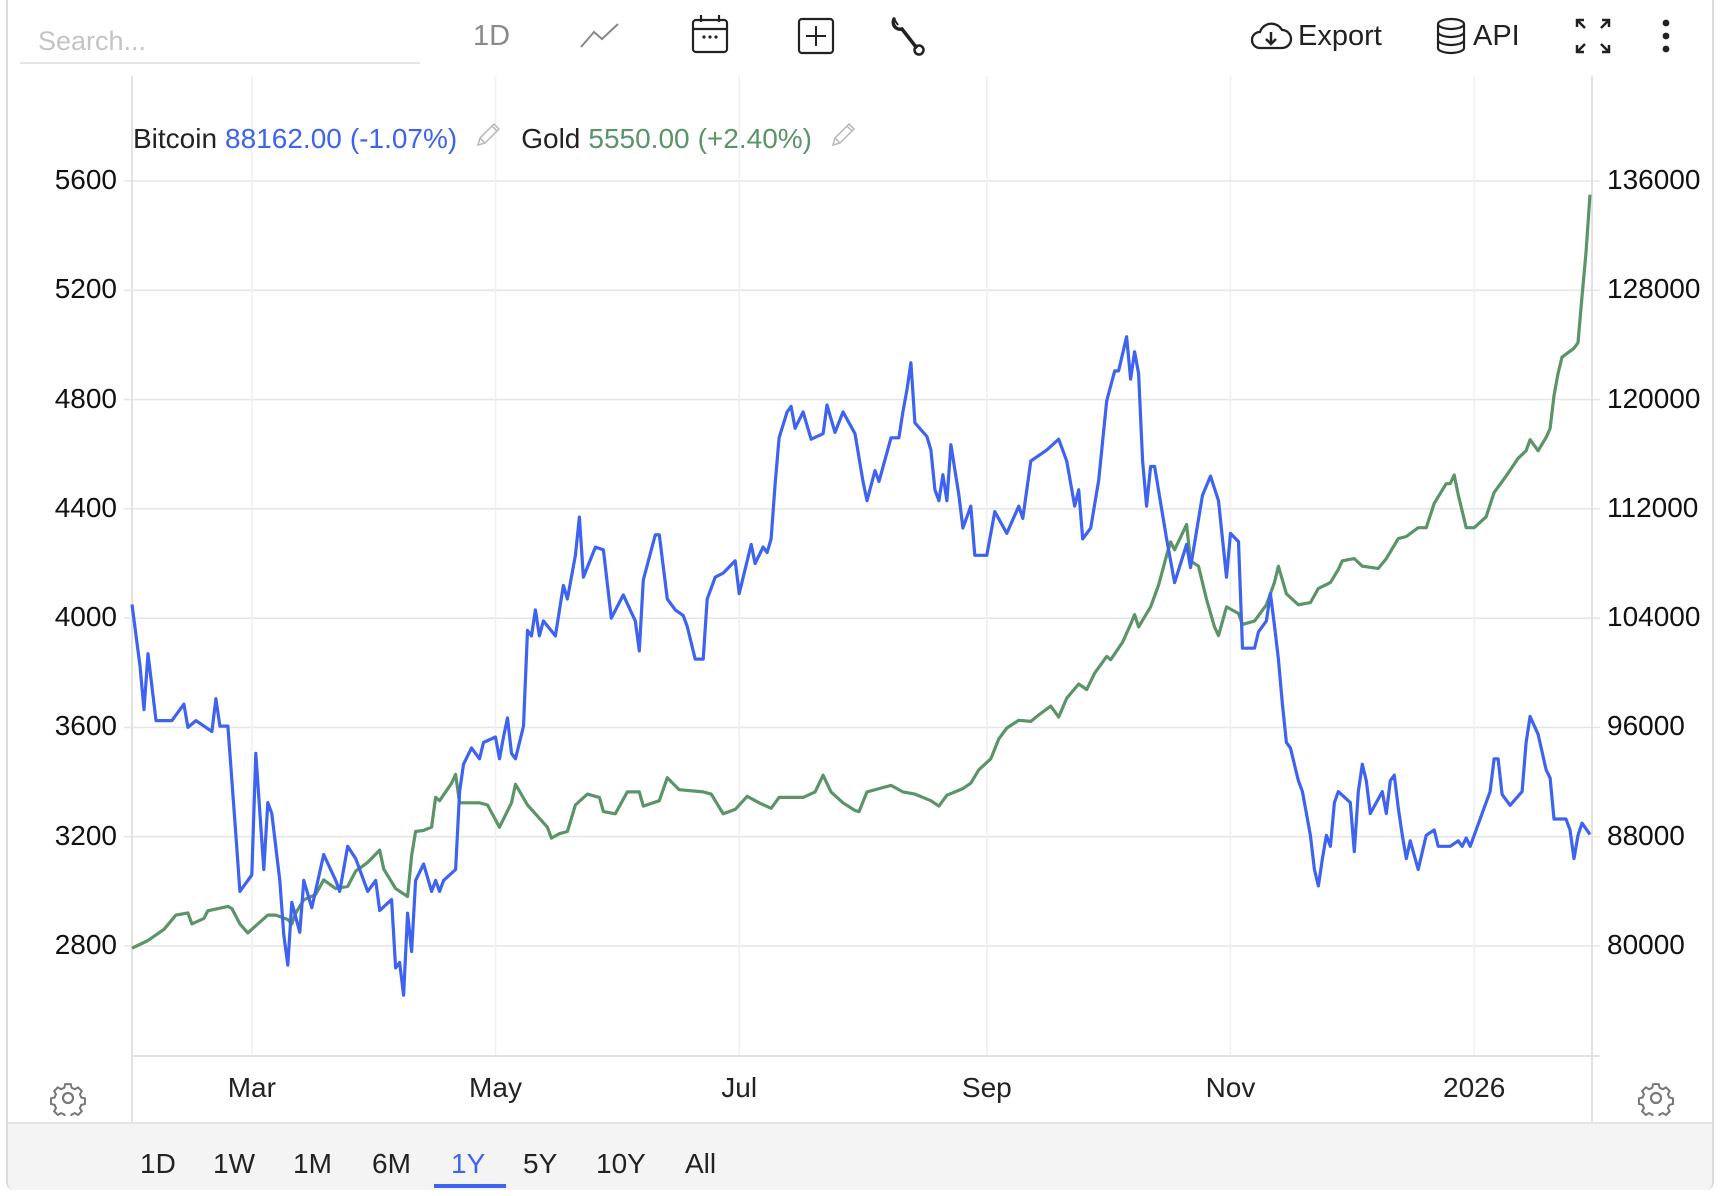 Image resolution: width=1722 pixels, height=1196 pixels. What do you see at coordinates (158, 1163) in the screenshot?
I see `range-option-1d: 1D` at bounding box center [158, 1163].